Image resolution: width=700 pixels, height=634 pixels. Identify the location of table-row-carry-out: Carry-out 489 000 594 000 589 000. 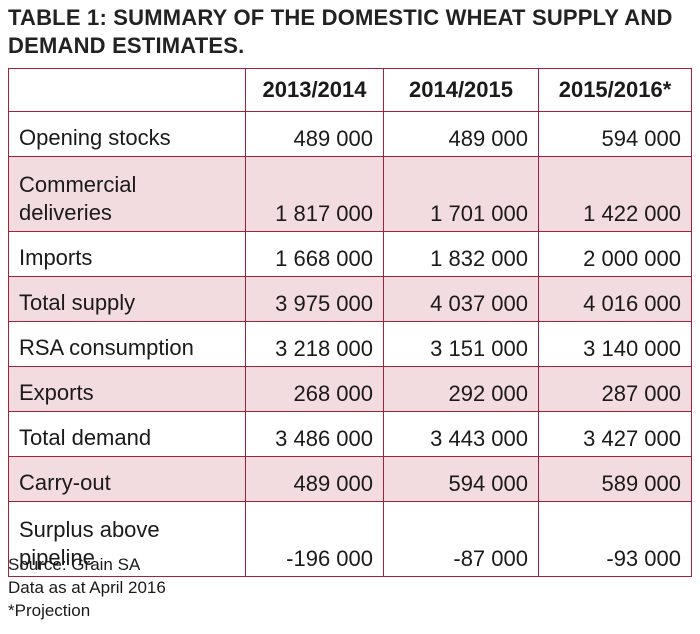
(350, 479).